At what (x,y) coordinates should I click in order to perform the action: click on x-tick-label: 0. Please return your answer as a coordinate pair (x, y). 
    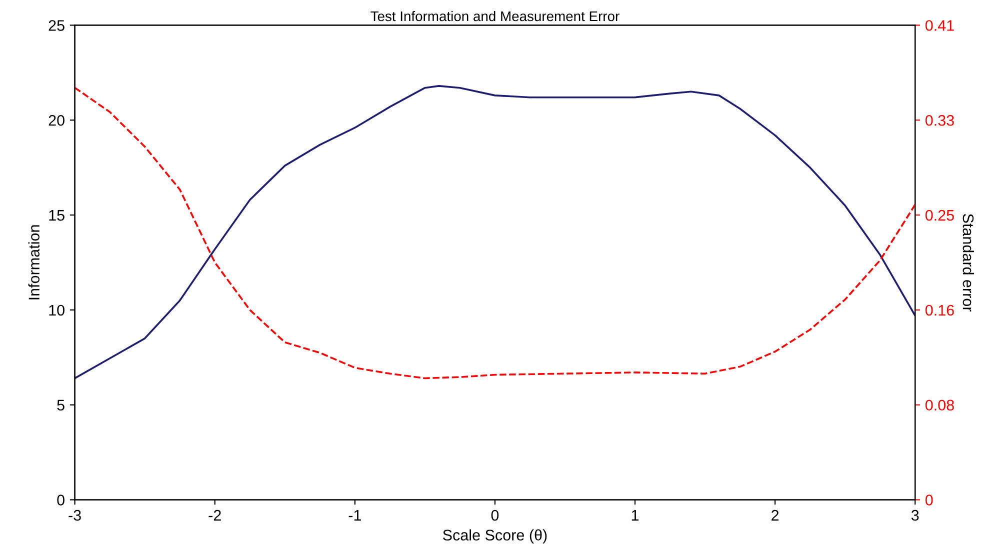
    Looking at the image, I should click on (495, 515).